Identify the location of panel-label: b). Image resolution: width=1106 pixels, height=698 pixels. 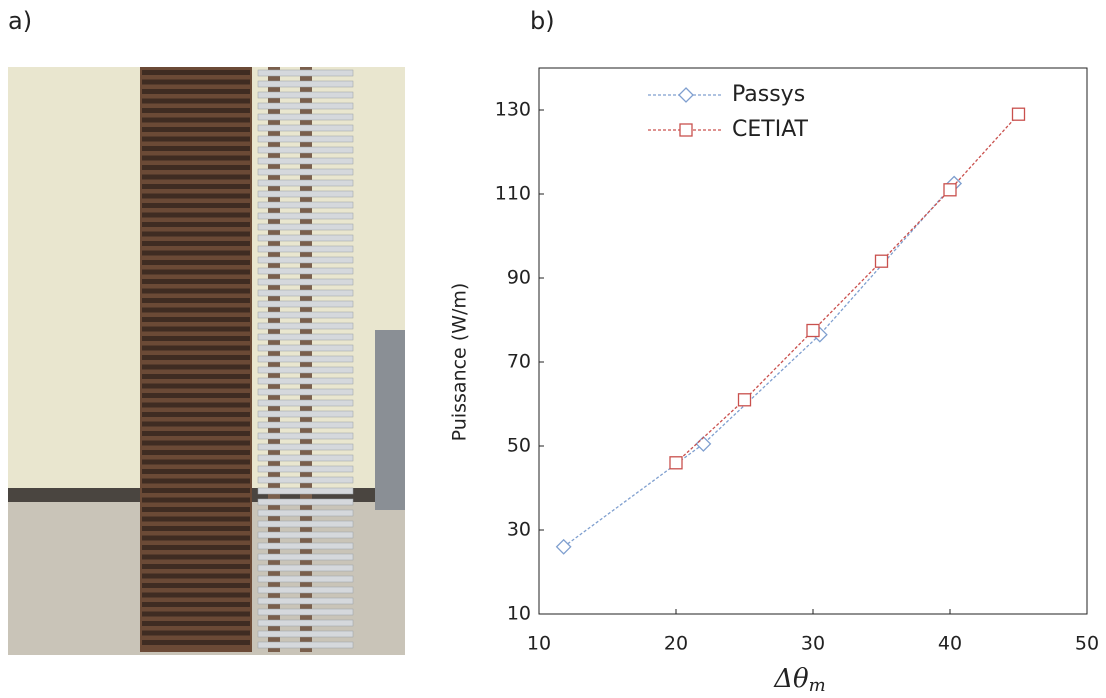
(542, 21).